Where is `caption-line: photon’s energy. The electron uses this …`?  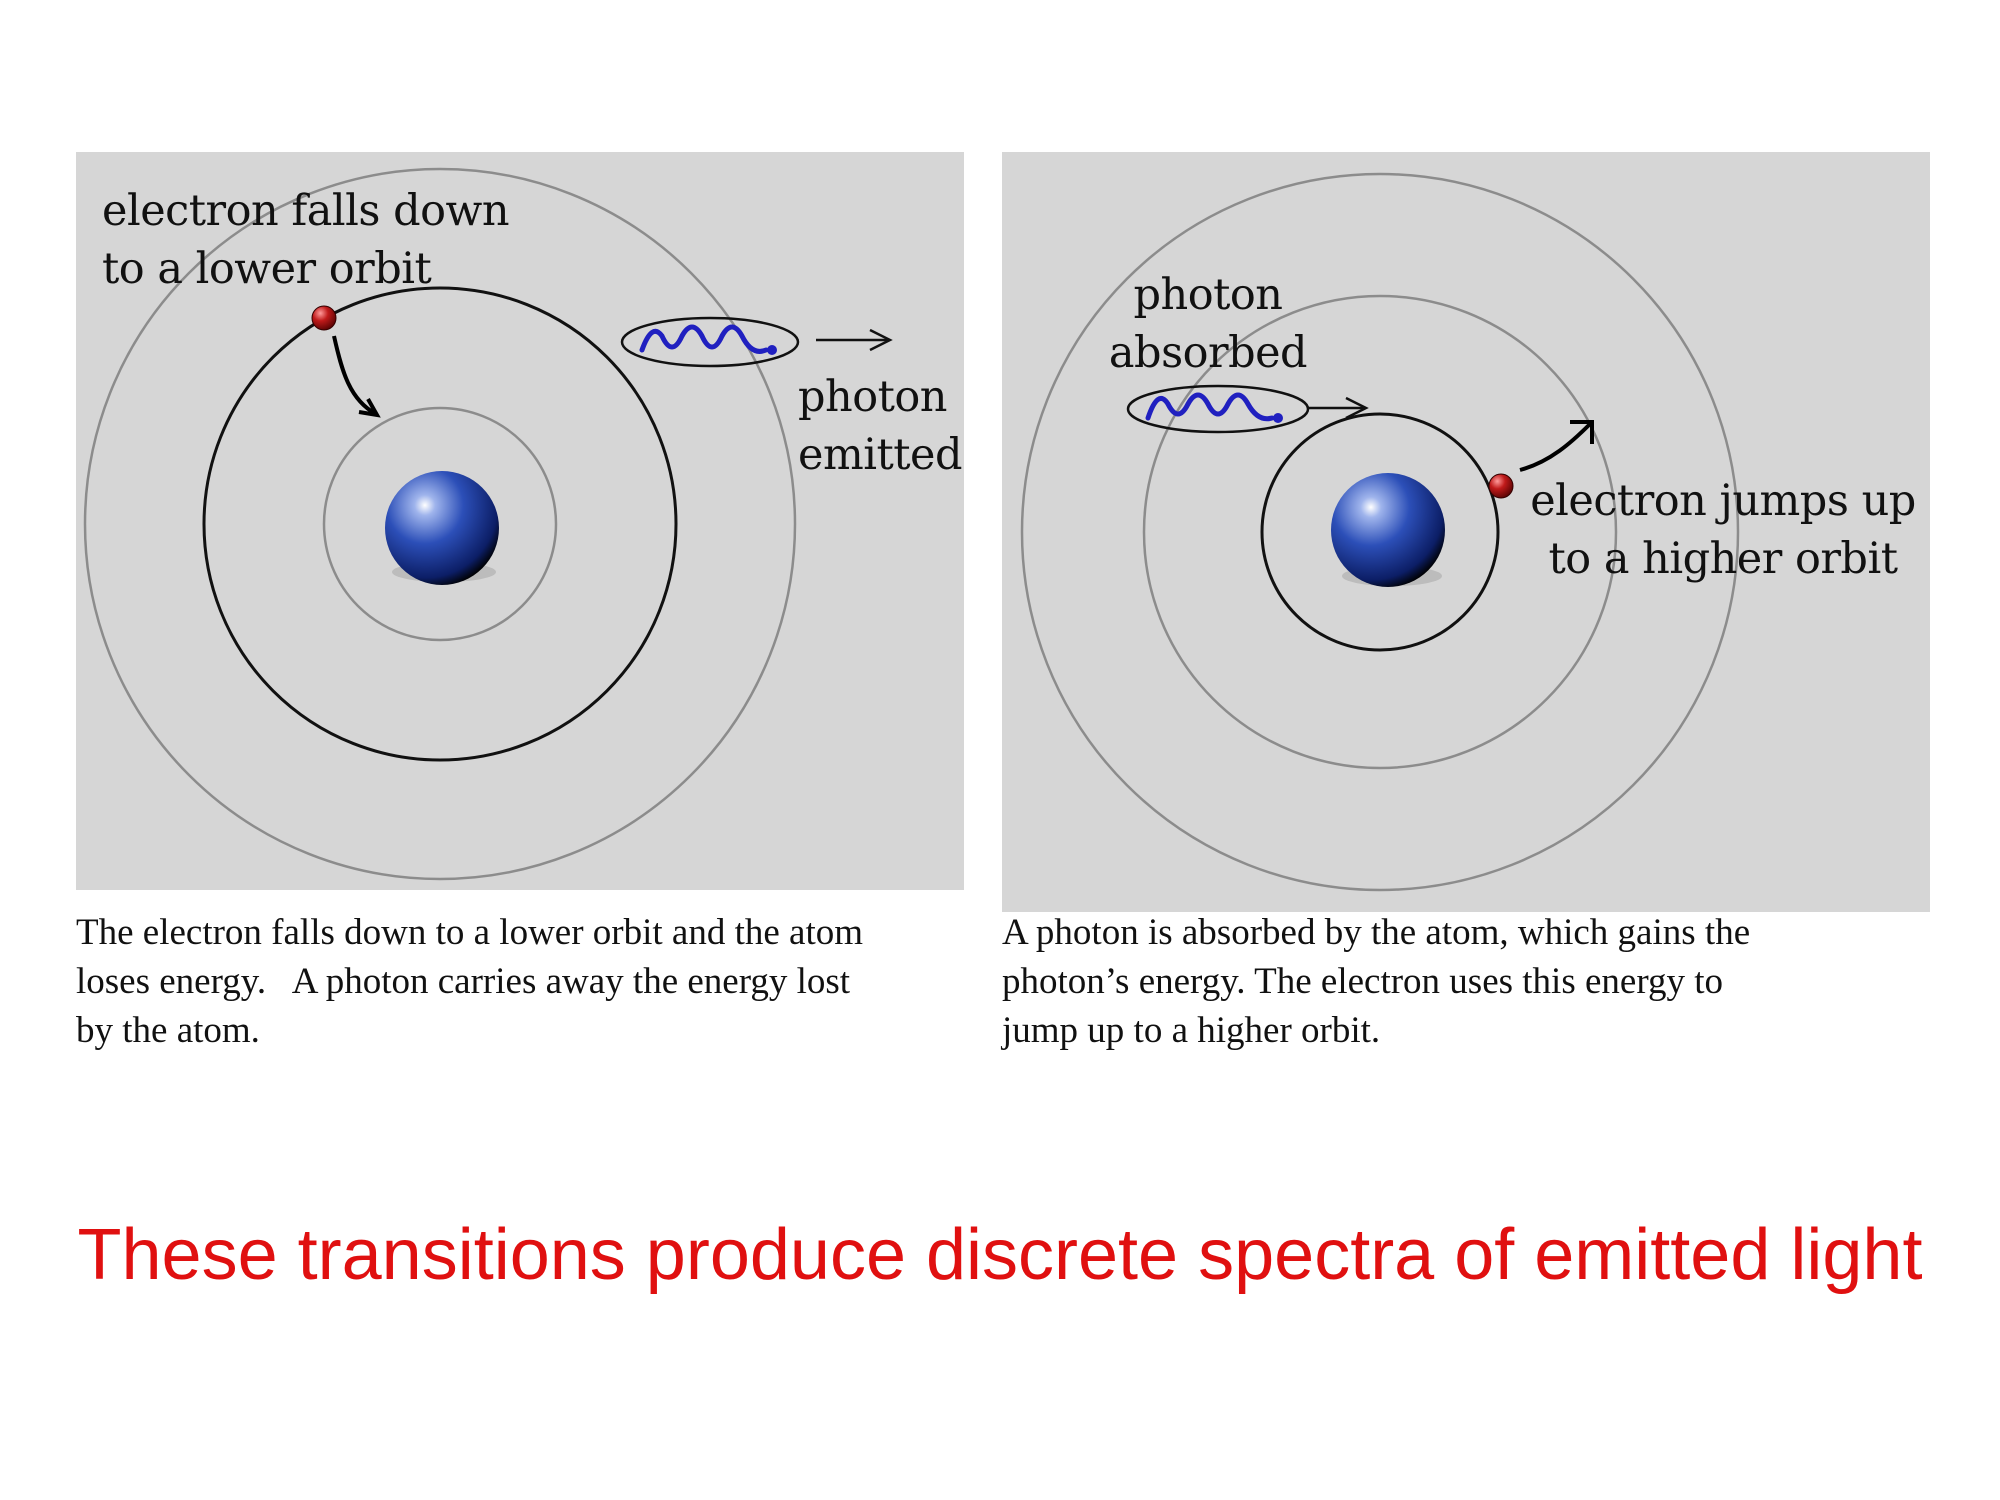 caption-line: photon’s energy. The electron uses this … is located at coordinates (1363, 981).